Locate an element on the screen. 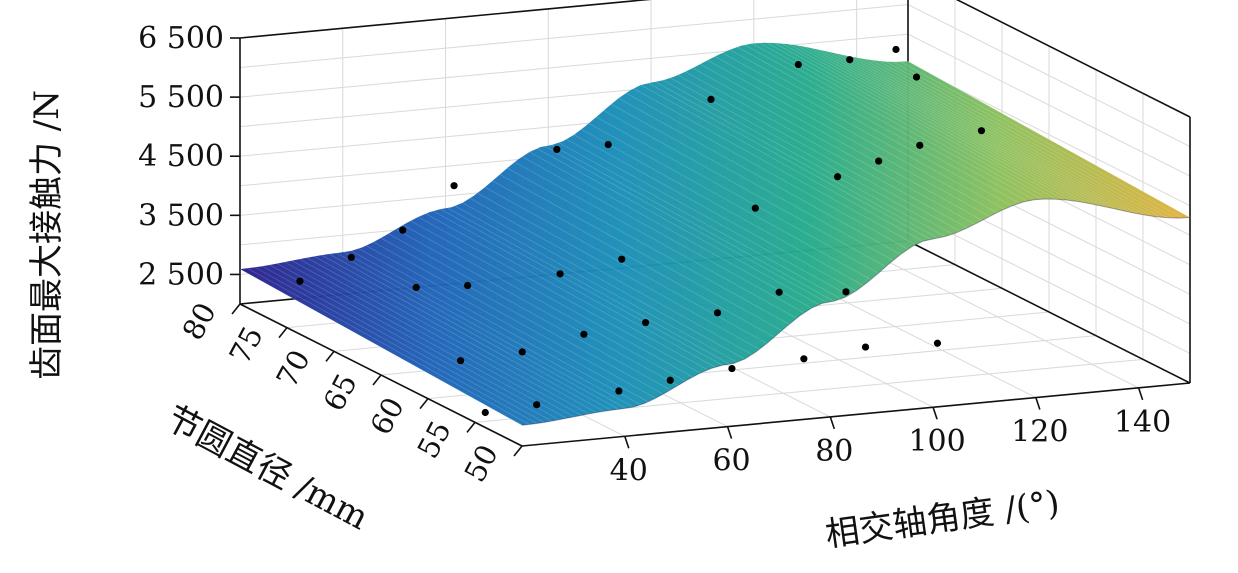 The width and height of the screenshot is (1238, 573). z-tick-label: 4 500 is located at coordinates (181, 156).